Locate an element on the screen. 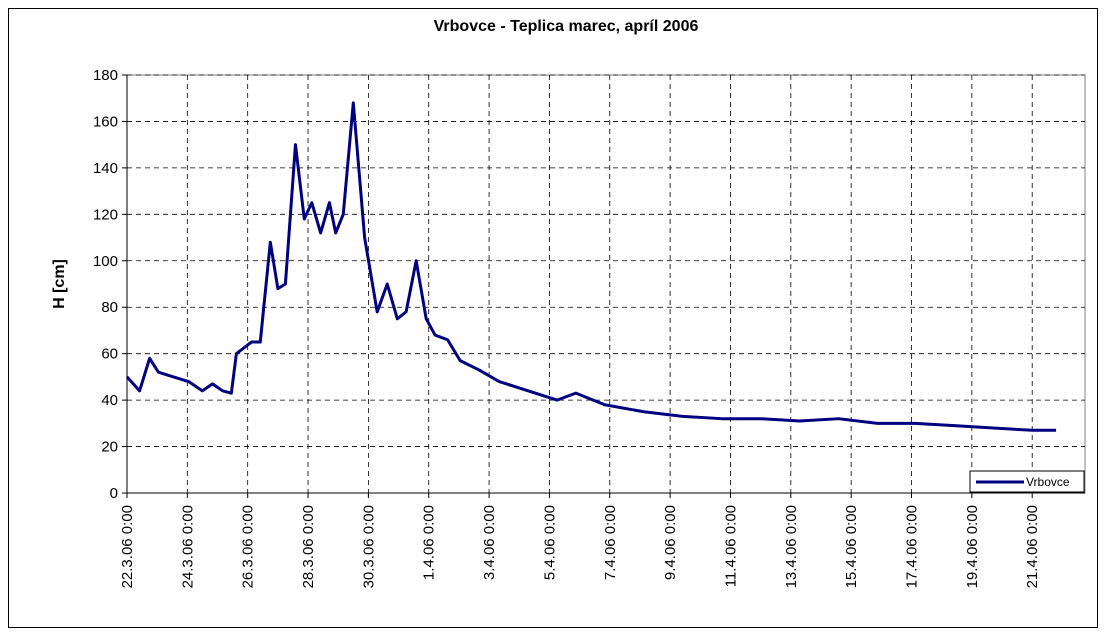 This screenshot has height=636, width=1106. x-tick-label: 30.3.06 0:00 is located at coordinates (368, 546).